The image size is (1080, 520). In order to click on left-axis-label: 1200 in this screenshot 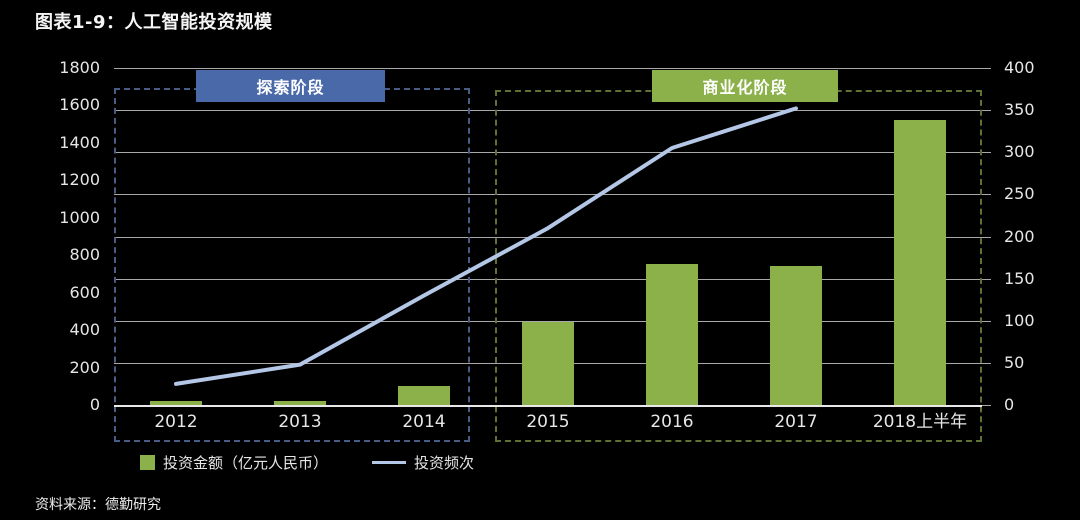, I will do `click(79, 180)`.